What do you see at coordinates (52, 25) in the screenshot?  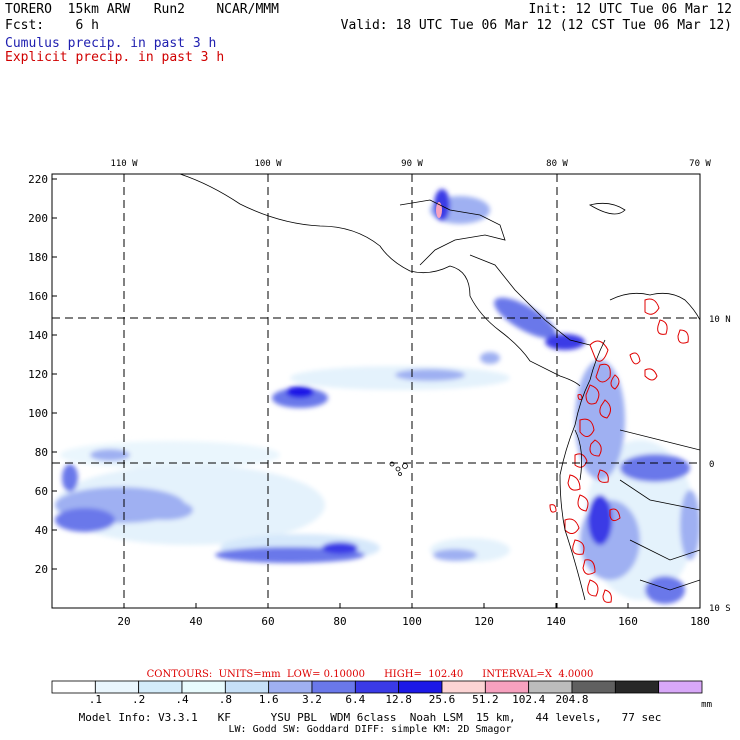 I see `forecast-hour: Fcst: 6 h` at bounding box center [52, 25].